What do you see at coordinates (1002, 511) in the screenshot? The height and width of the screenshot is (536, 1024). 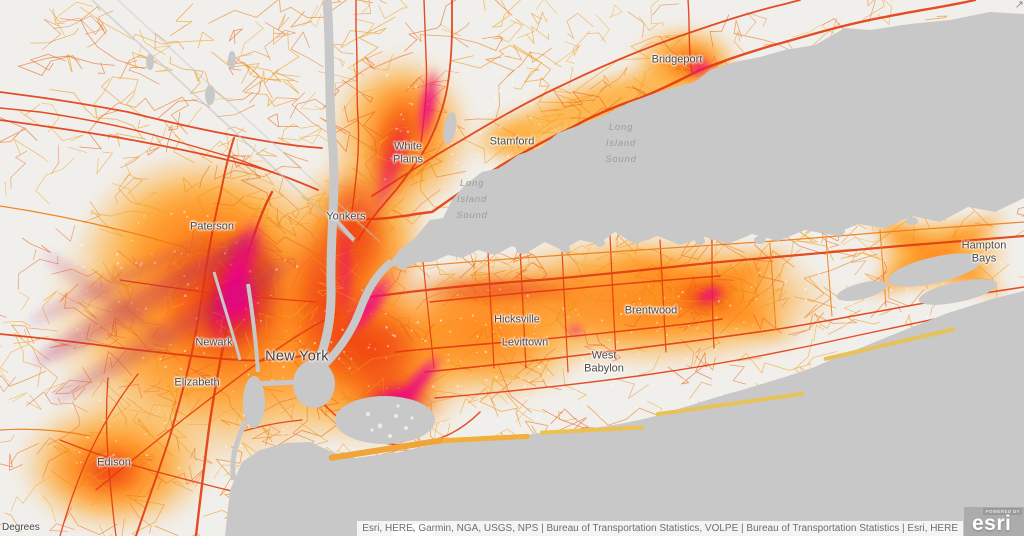 I see `powered-by-label: POWERED BY` at bounding box center [1002, 511].